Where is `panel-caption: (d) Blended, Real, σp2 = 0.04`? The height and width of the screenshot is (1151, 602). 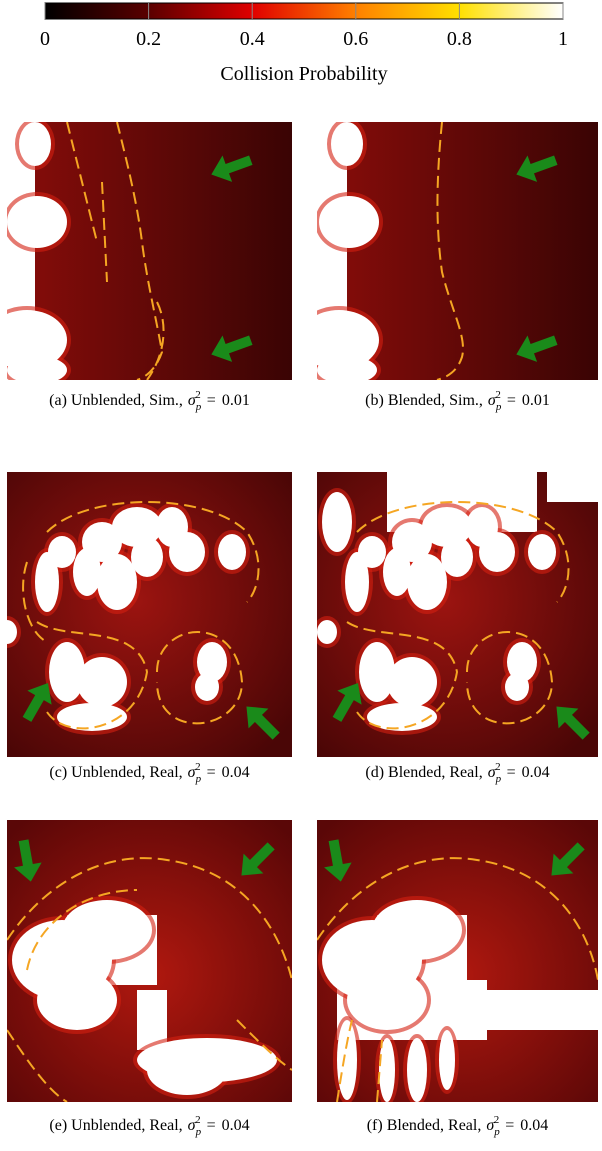
panel-caption: (d) Blended, Real, σp2 = 0.04 is located at coordinates (457, 773).